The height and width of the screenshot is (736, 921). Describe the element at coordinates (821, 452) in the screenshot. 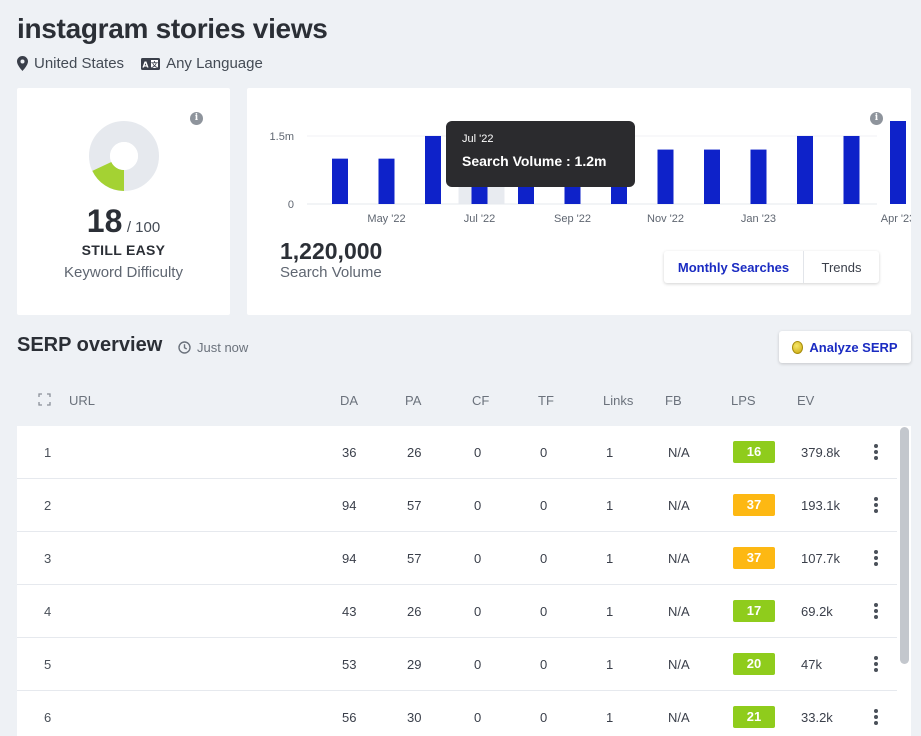

I see `ev-value: 379.8k` at that location.